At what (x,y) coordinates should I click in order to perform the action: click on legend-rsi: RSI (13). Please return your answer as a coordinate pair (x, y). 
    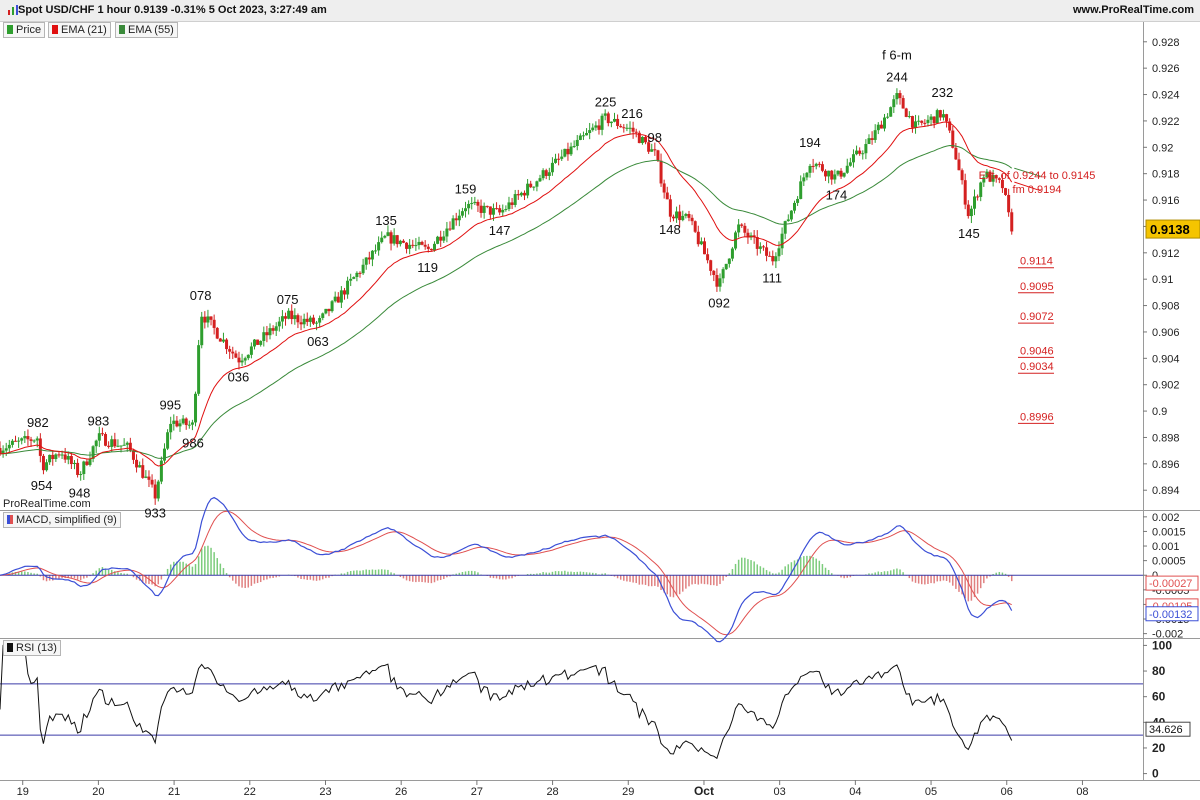
    Looking at the image, I should click on (32, 648).